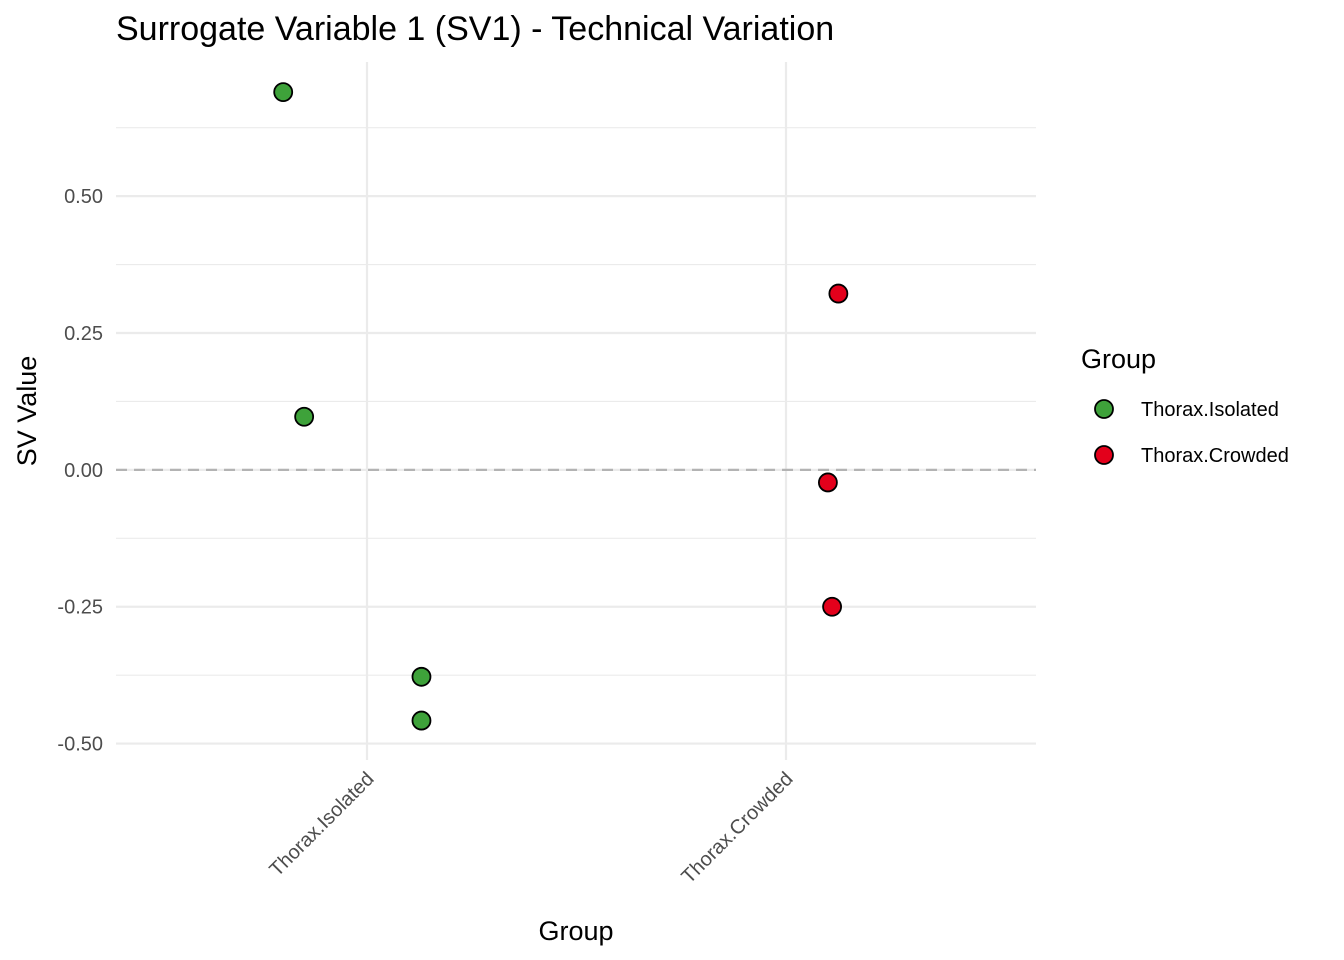 This screenshot has height=960, width=1344. What do you see at coordinates (737, 828) in the screenshot?
I see `x-tick-label: Thorax.Crowded` at bounding box center [737, 828].